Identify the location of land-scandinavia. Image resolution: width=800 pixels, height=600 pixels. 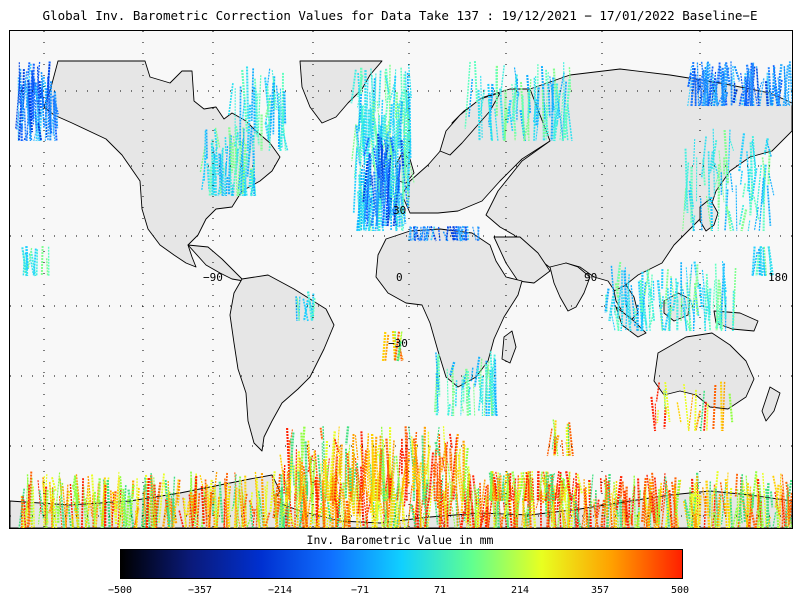
(470, 124).